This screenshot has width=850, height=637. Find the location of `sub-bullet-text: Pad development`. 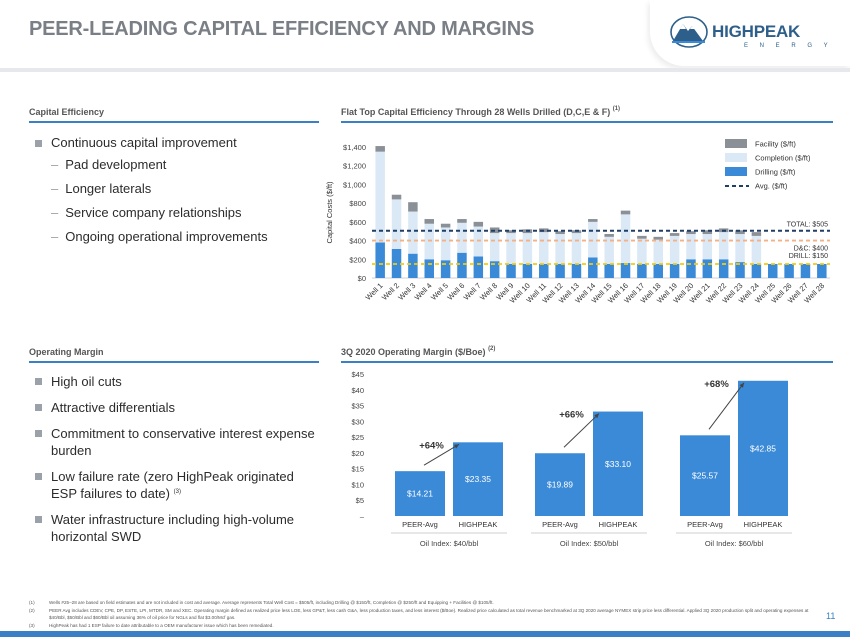

sub-bullet-text: Pad development is located at coordinates (116, 164).